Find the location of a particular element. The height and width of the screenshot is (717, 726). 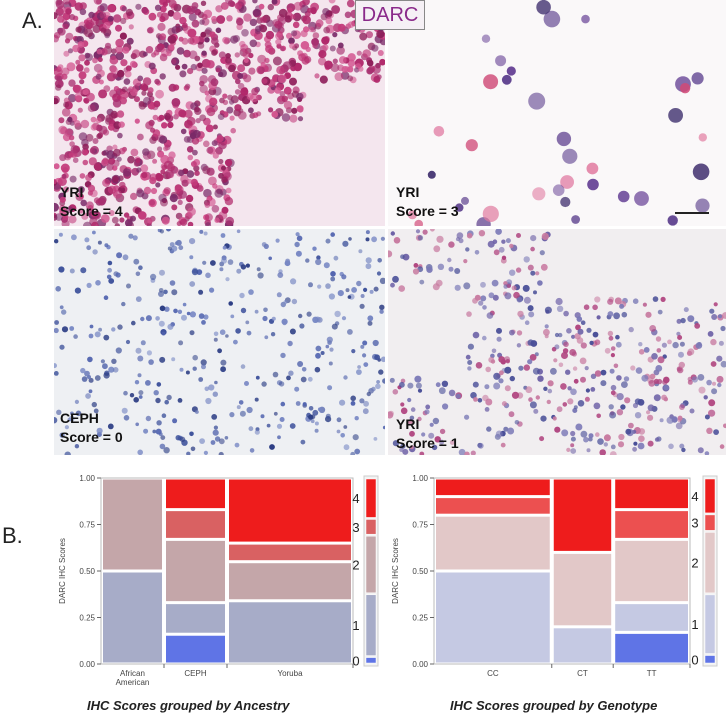

micrograph-score: Score = 3 is located at coordinates (427, 211).